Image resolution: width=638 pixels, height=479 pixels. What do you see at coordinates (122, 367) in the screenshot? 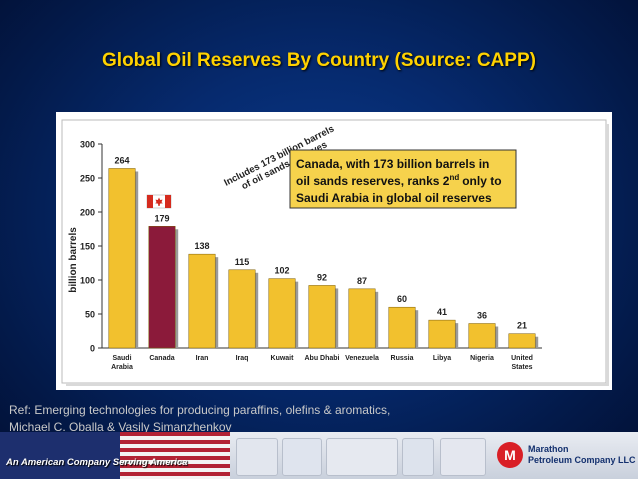
I see `x-tick-label: Arabia` at bounding box center [122, 367].